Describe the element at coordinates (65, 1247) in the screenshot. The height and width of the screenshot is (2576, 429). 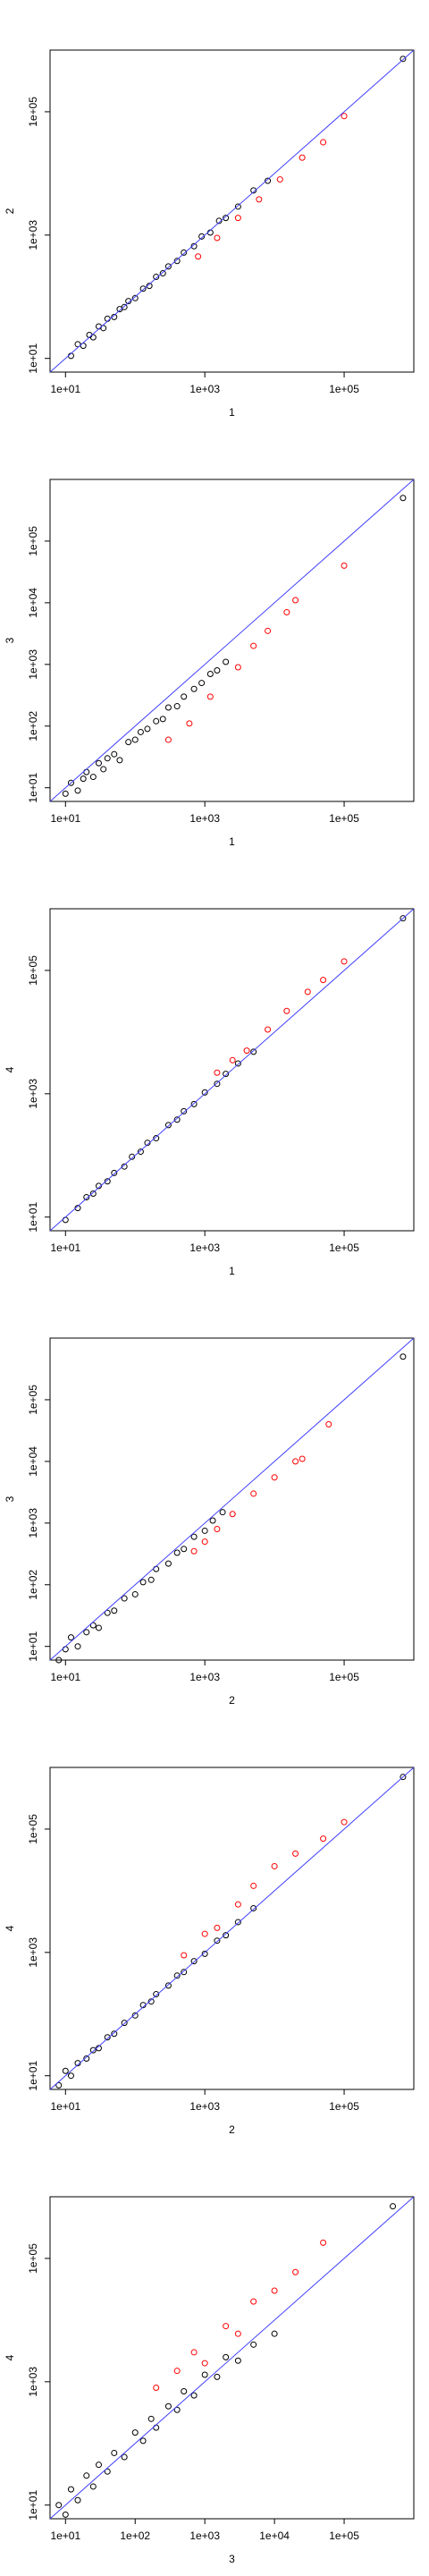
I see `x-tick-label: 1e+01` at that location.